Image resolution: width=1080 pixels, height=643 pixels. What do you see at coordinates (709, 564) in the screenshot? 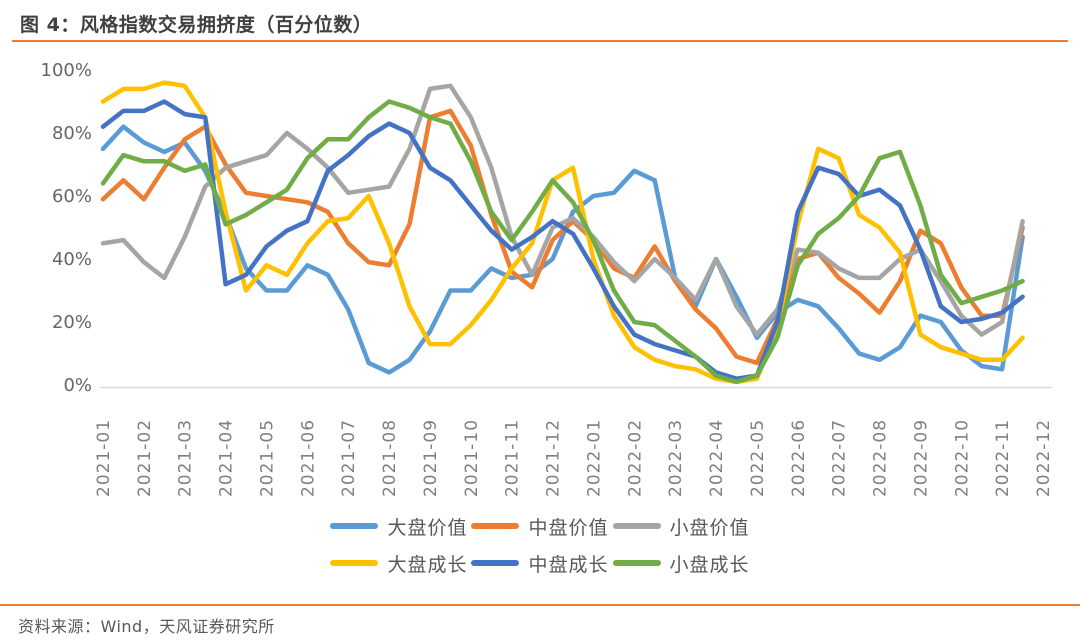
I see `legend-label: 小盘成长` at bounding box center [709, 564].